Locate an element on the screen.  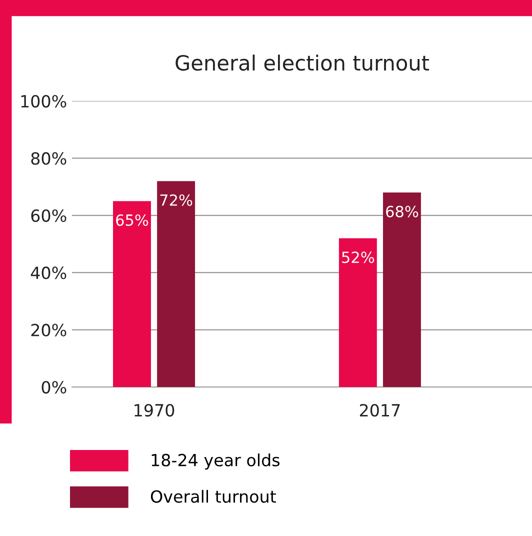
y-tick-label: 100% is located at coordinates (43, 101).